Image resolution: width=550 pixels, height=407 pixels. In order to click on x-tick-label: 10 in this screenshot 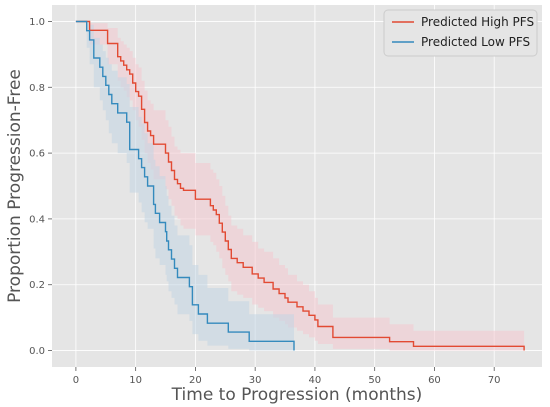, I will do `click(135, 380)`.